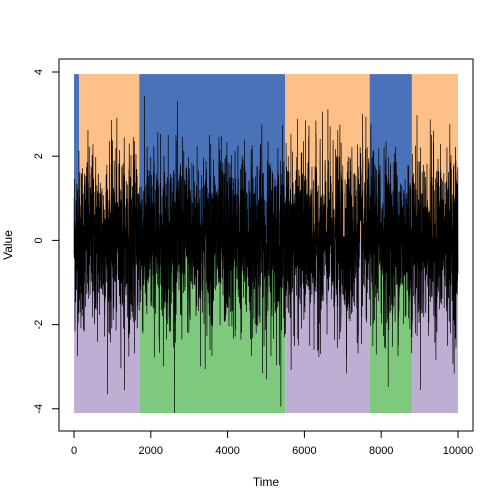 This screenshot has width=504, height=504. I want to click on x-axis-title: Time, so click(266, 482).